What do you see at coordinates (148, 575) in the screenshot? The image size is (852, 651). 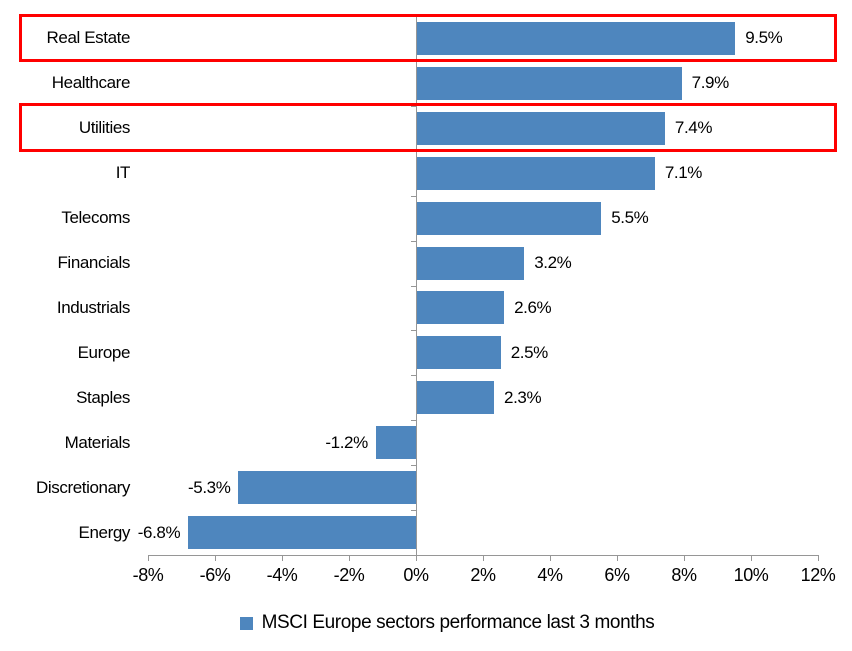 I see `x-tick-label--8-: -8%` at bounding box center [148, 575].